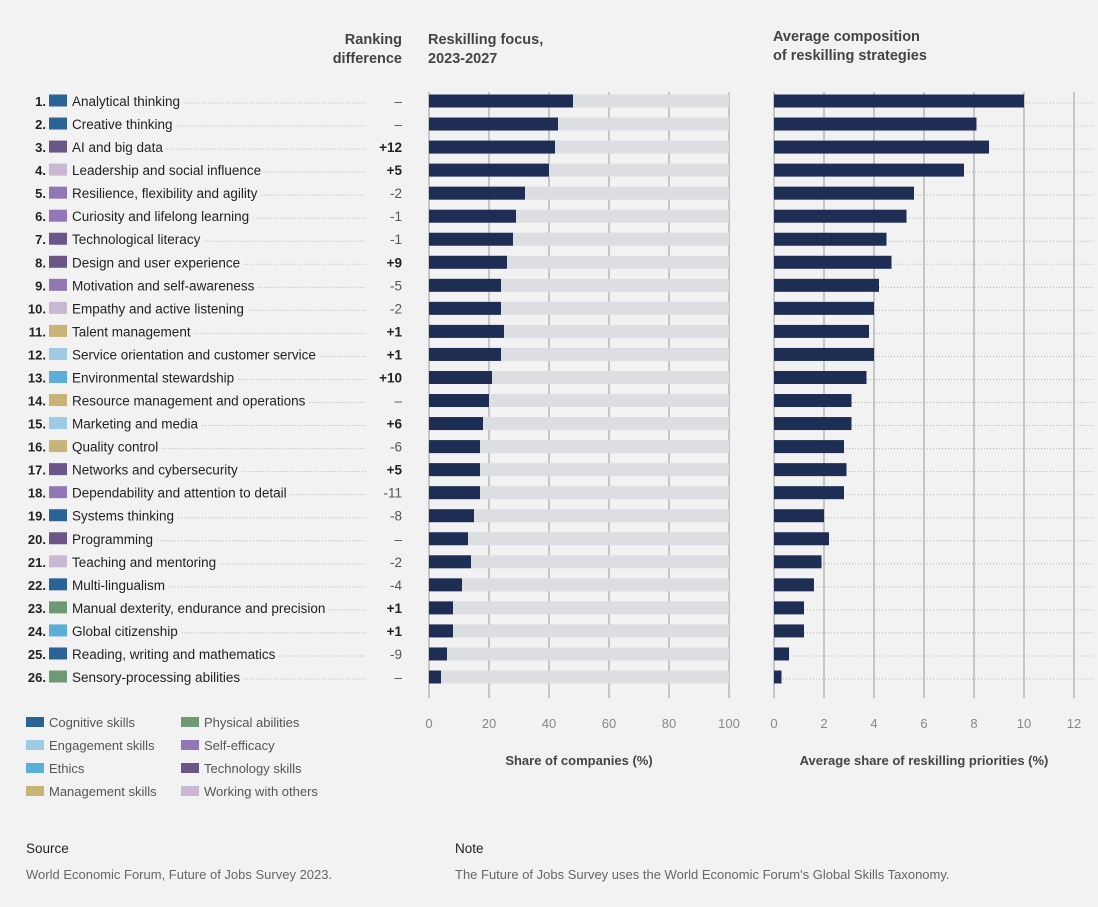 The image size is (1098, 907). I want to click on skill-row: 24. Global citizenship +1, so click(561, 631).